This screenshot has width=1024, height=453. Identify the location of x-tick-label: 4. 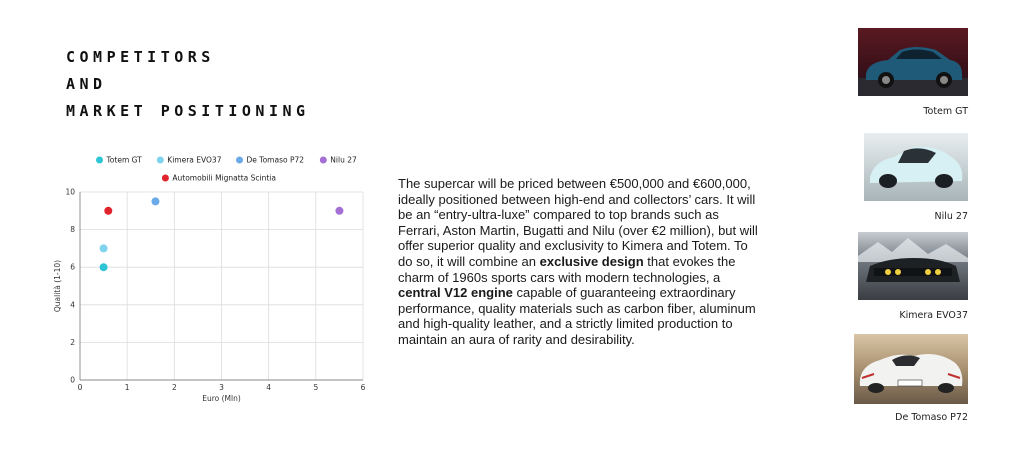
(268, 387).